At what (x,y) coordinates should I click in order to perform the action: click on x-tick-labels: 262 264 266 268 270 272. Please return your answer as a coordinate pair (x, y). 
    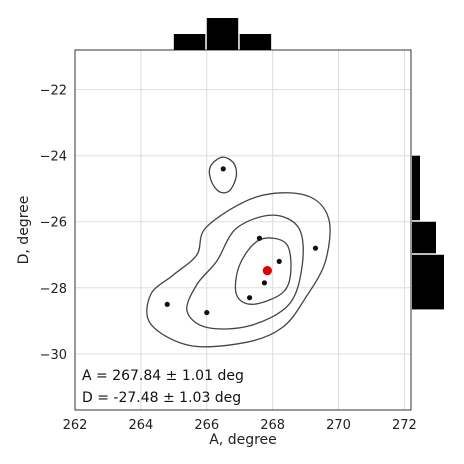
    Looking at the image, I should click on (240, 425).